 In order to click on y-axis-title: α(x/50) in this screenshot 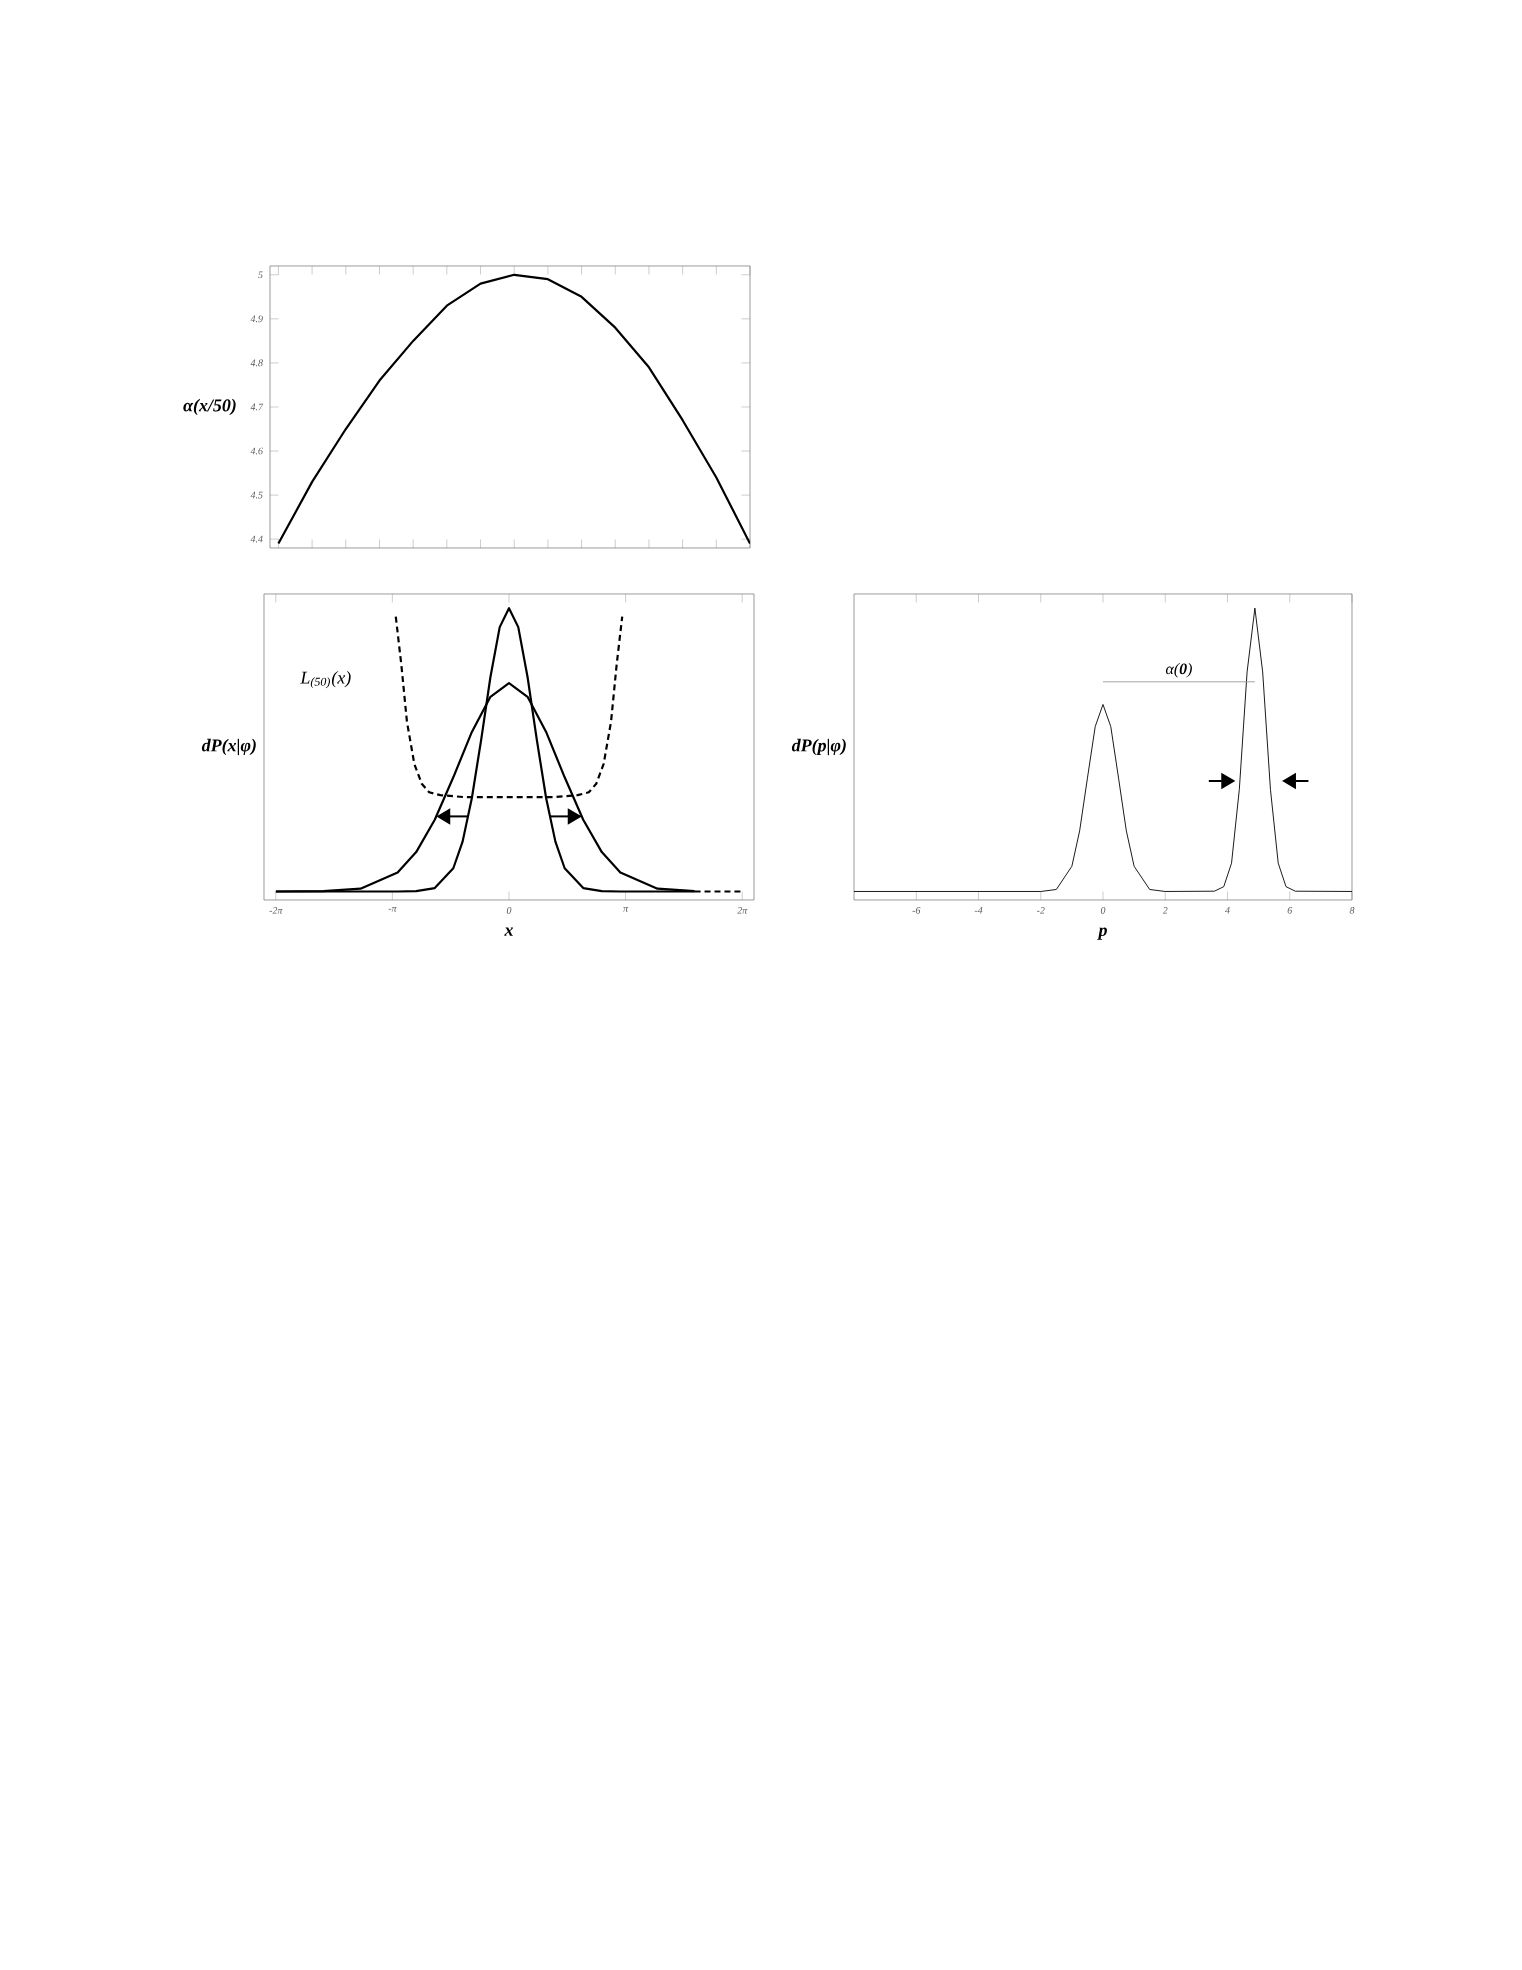, I will do `click(209, 407)`.